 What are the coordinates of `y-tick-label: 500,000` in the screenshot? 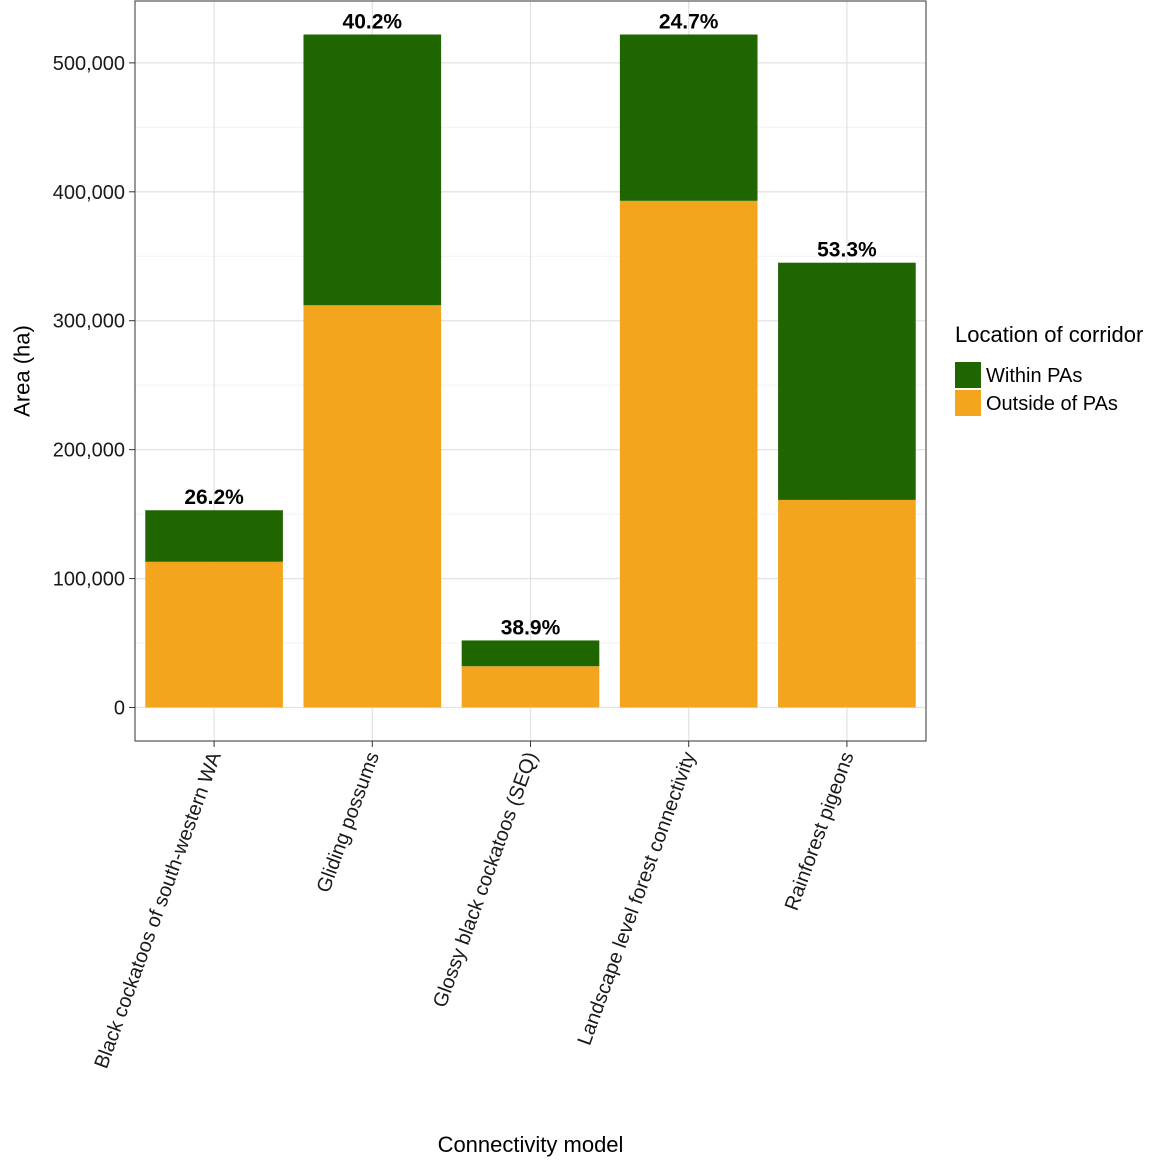 It's located at (89, 64).